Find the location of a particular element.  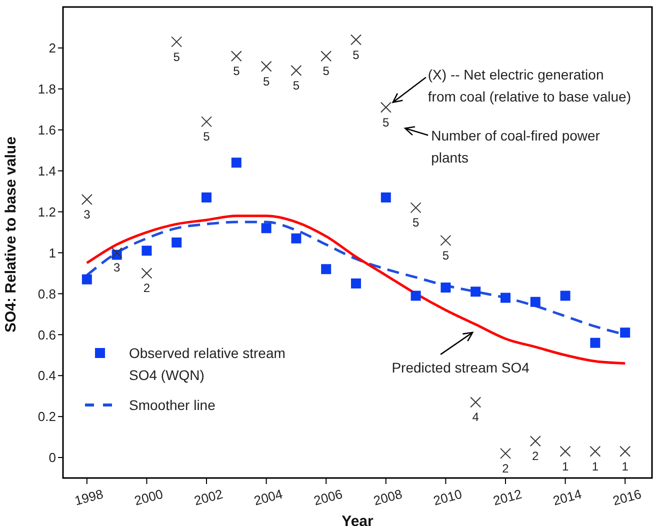

y-tick-label: 0 is located at coordinates (52, 458).